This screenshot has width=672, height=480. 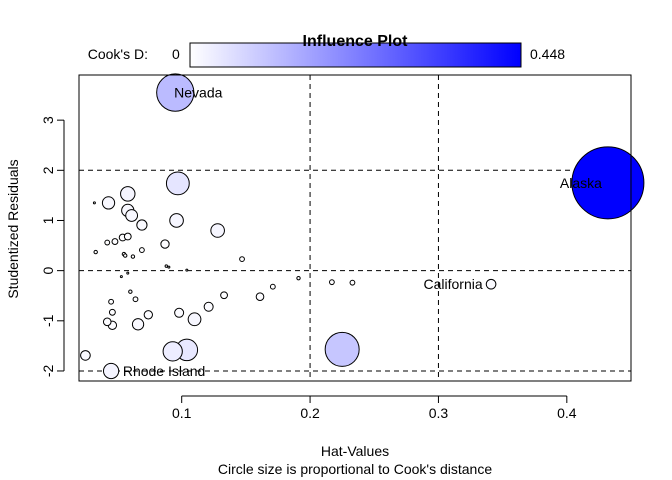 What do you see at coordinates (547, 54) in the screenshot?
I see `legend-max-label: 0.448` at bounding box center [547, 54].